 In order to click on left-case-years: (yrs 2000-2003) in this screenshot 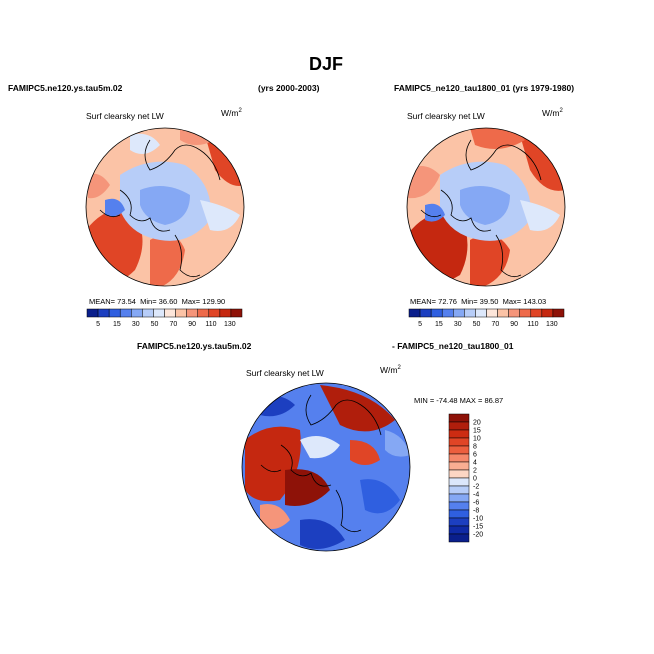, I will do `click(289, 88)`.